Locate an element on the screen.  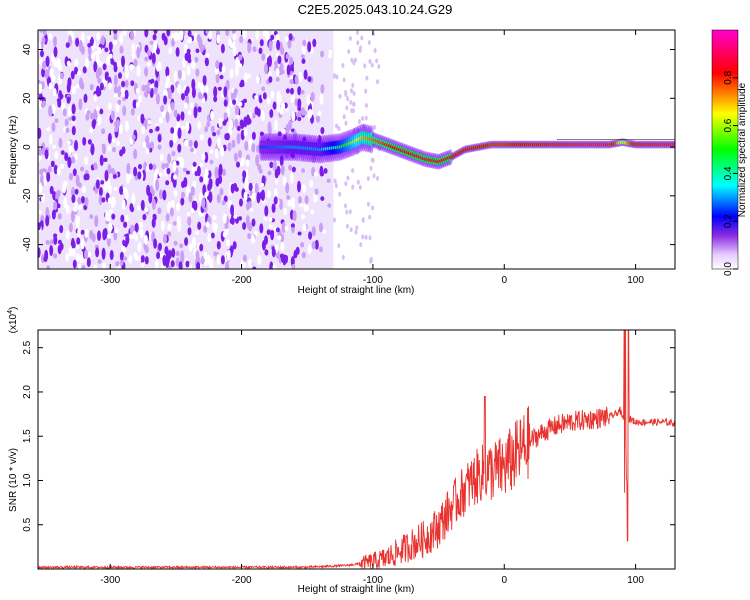
colorbar-tick-label: 0.0 is located at coordinates (728, 269).